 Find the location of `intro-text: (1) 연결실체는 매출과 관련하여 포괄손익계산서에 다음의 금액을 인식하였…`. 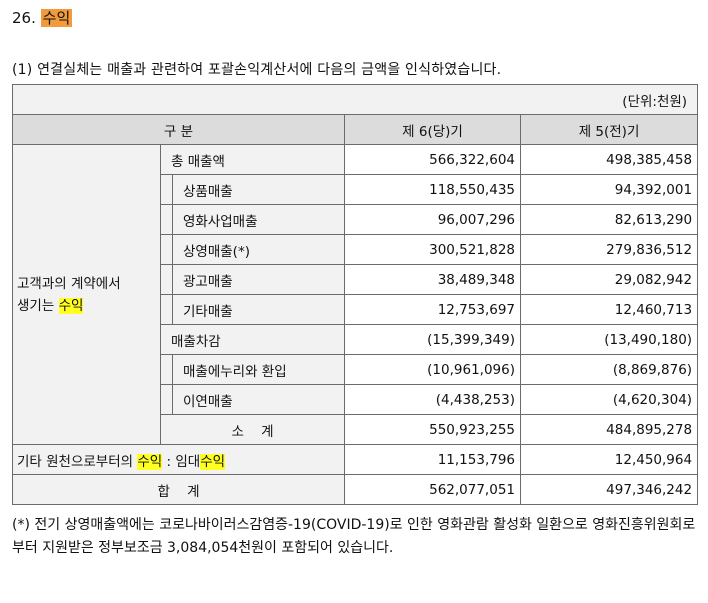

intro-text: (1) 연결실체는 매출과 관련하여 포괄손익계산서에 다음의 금액을 인식하였… is located at coordinates (257, 70).